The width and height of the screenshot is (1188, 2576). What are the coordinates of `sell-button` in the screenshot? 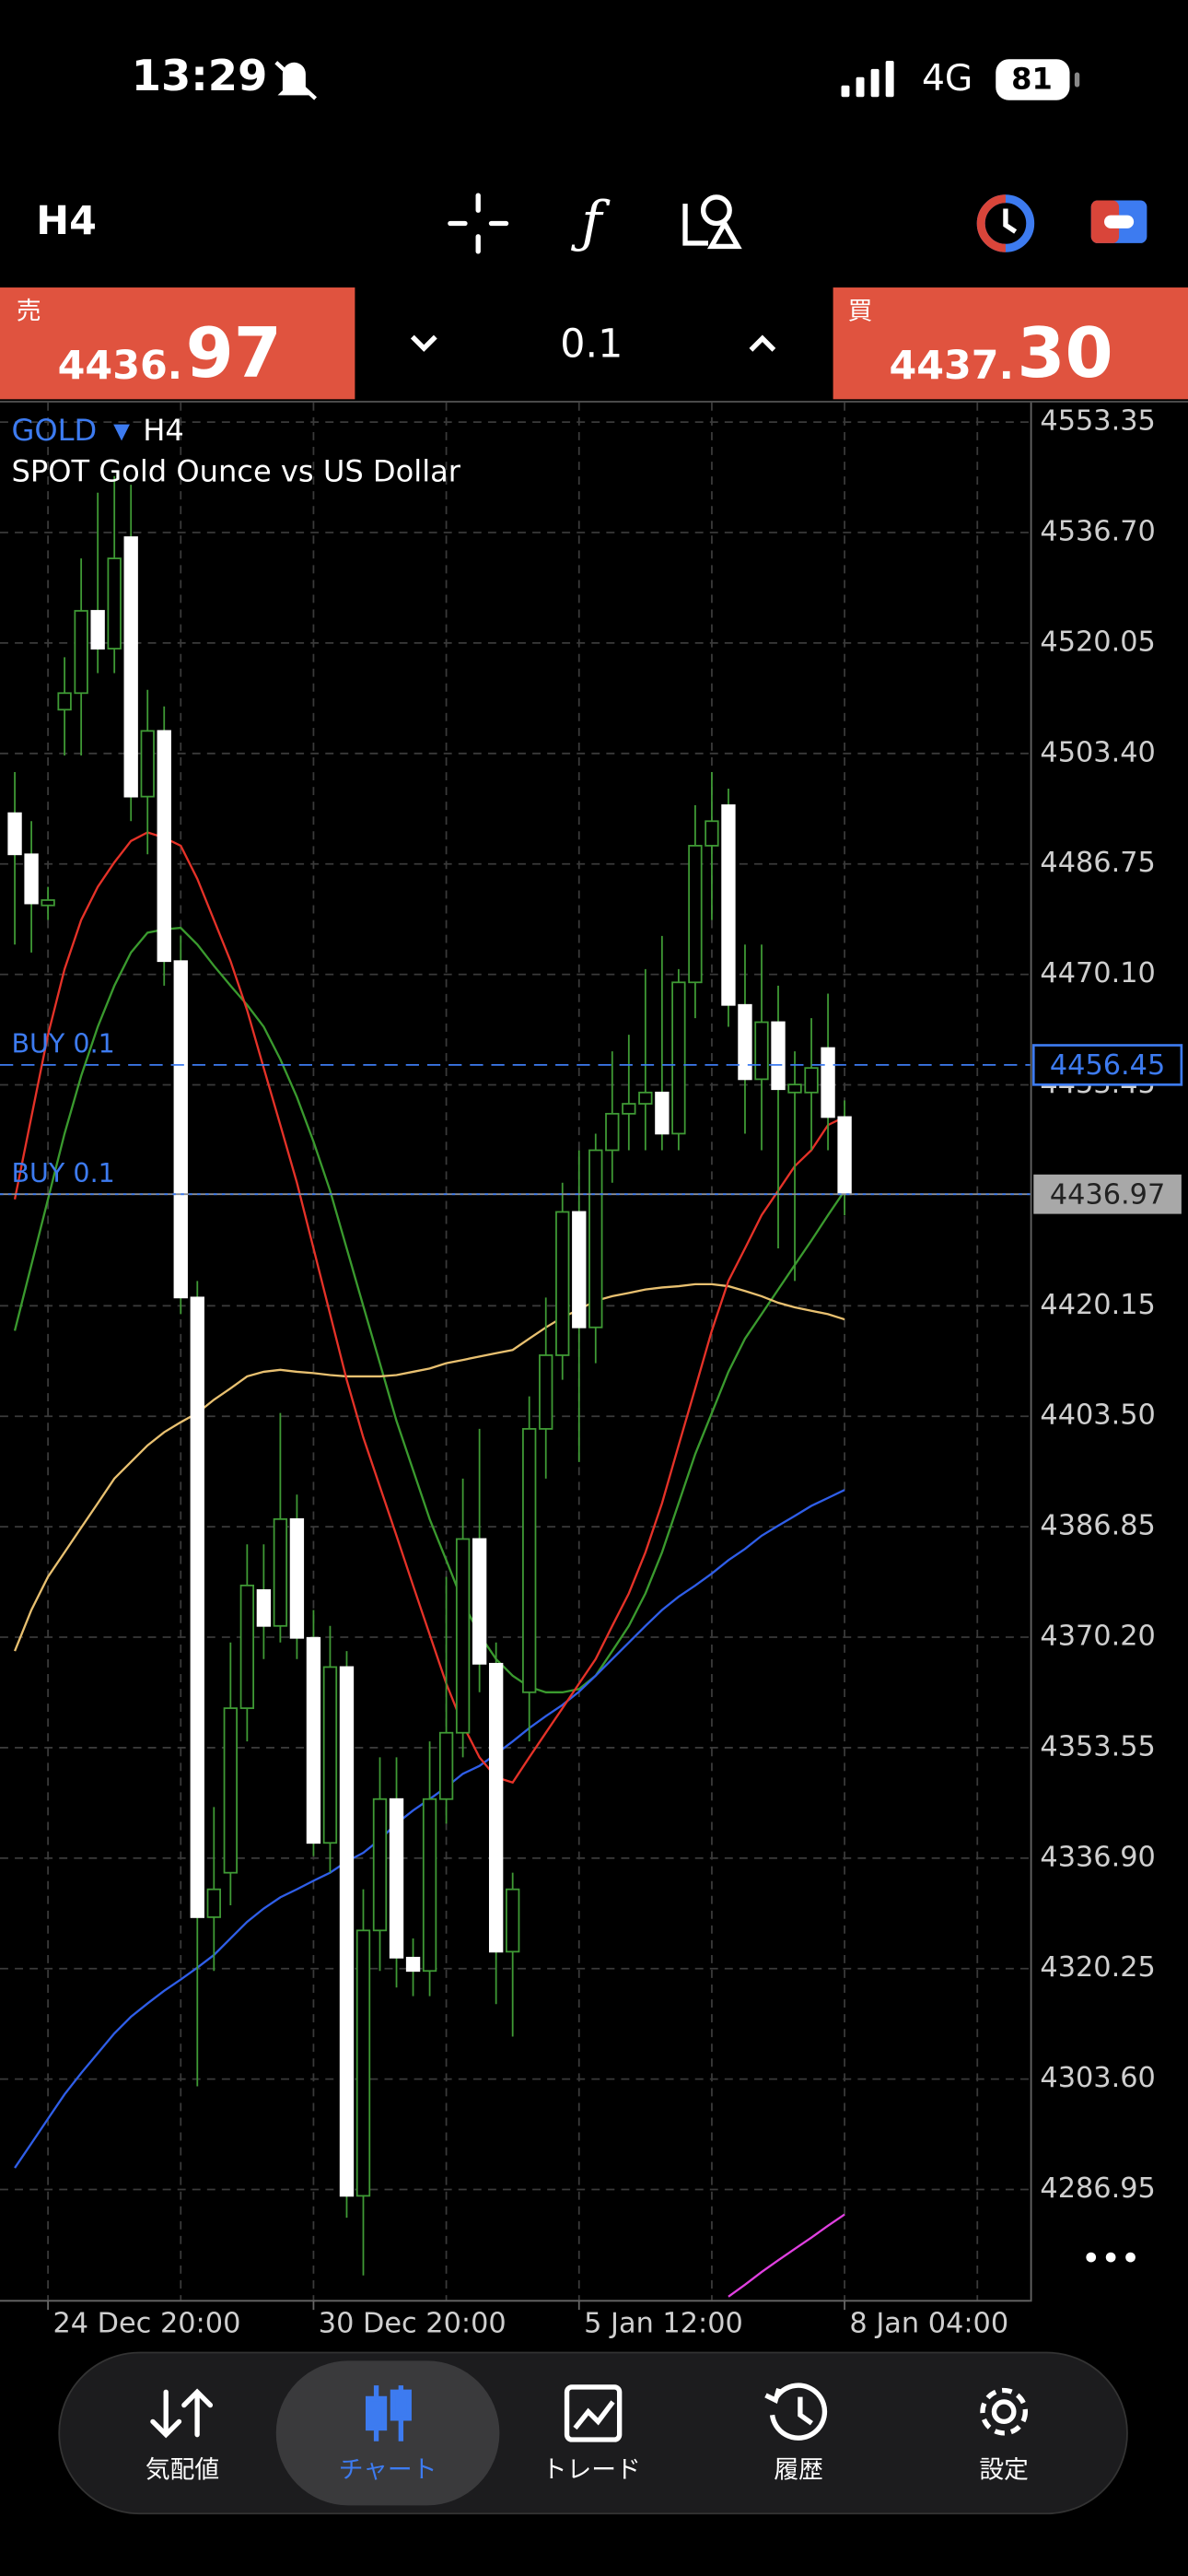 It's located at (177, 343).